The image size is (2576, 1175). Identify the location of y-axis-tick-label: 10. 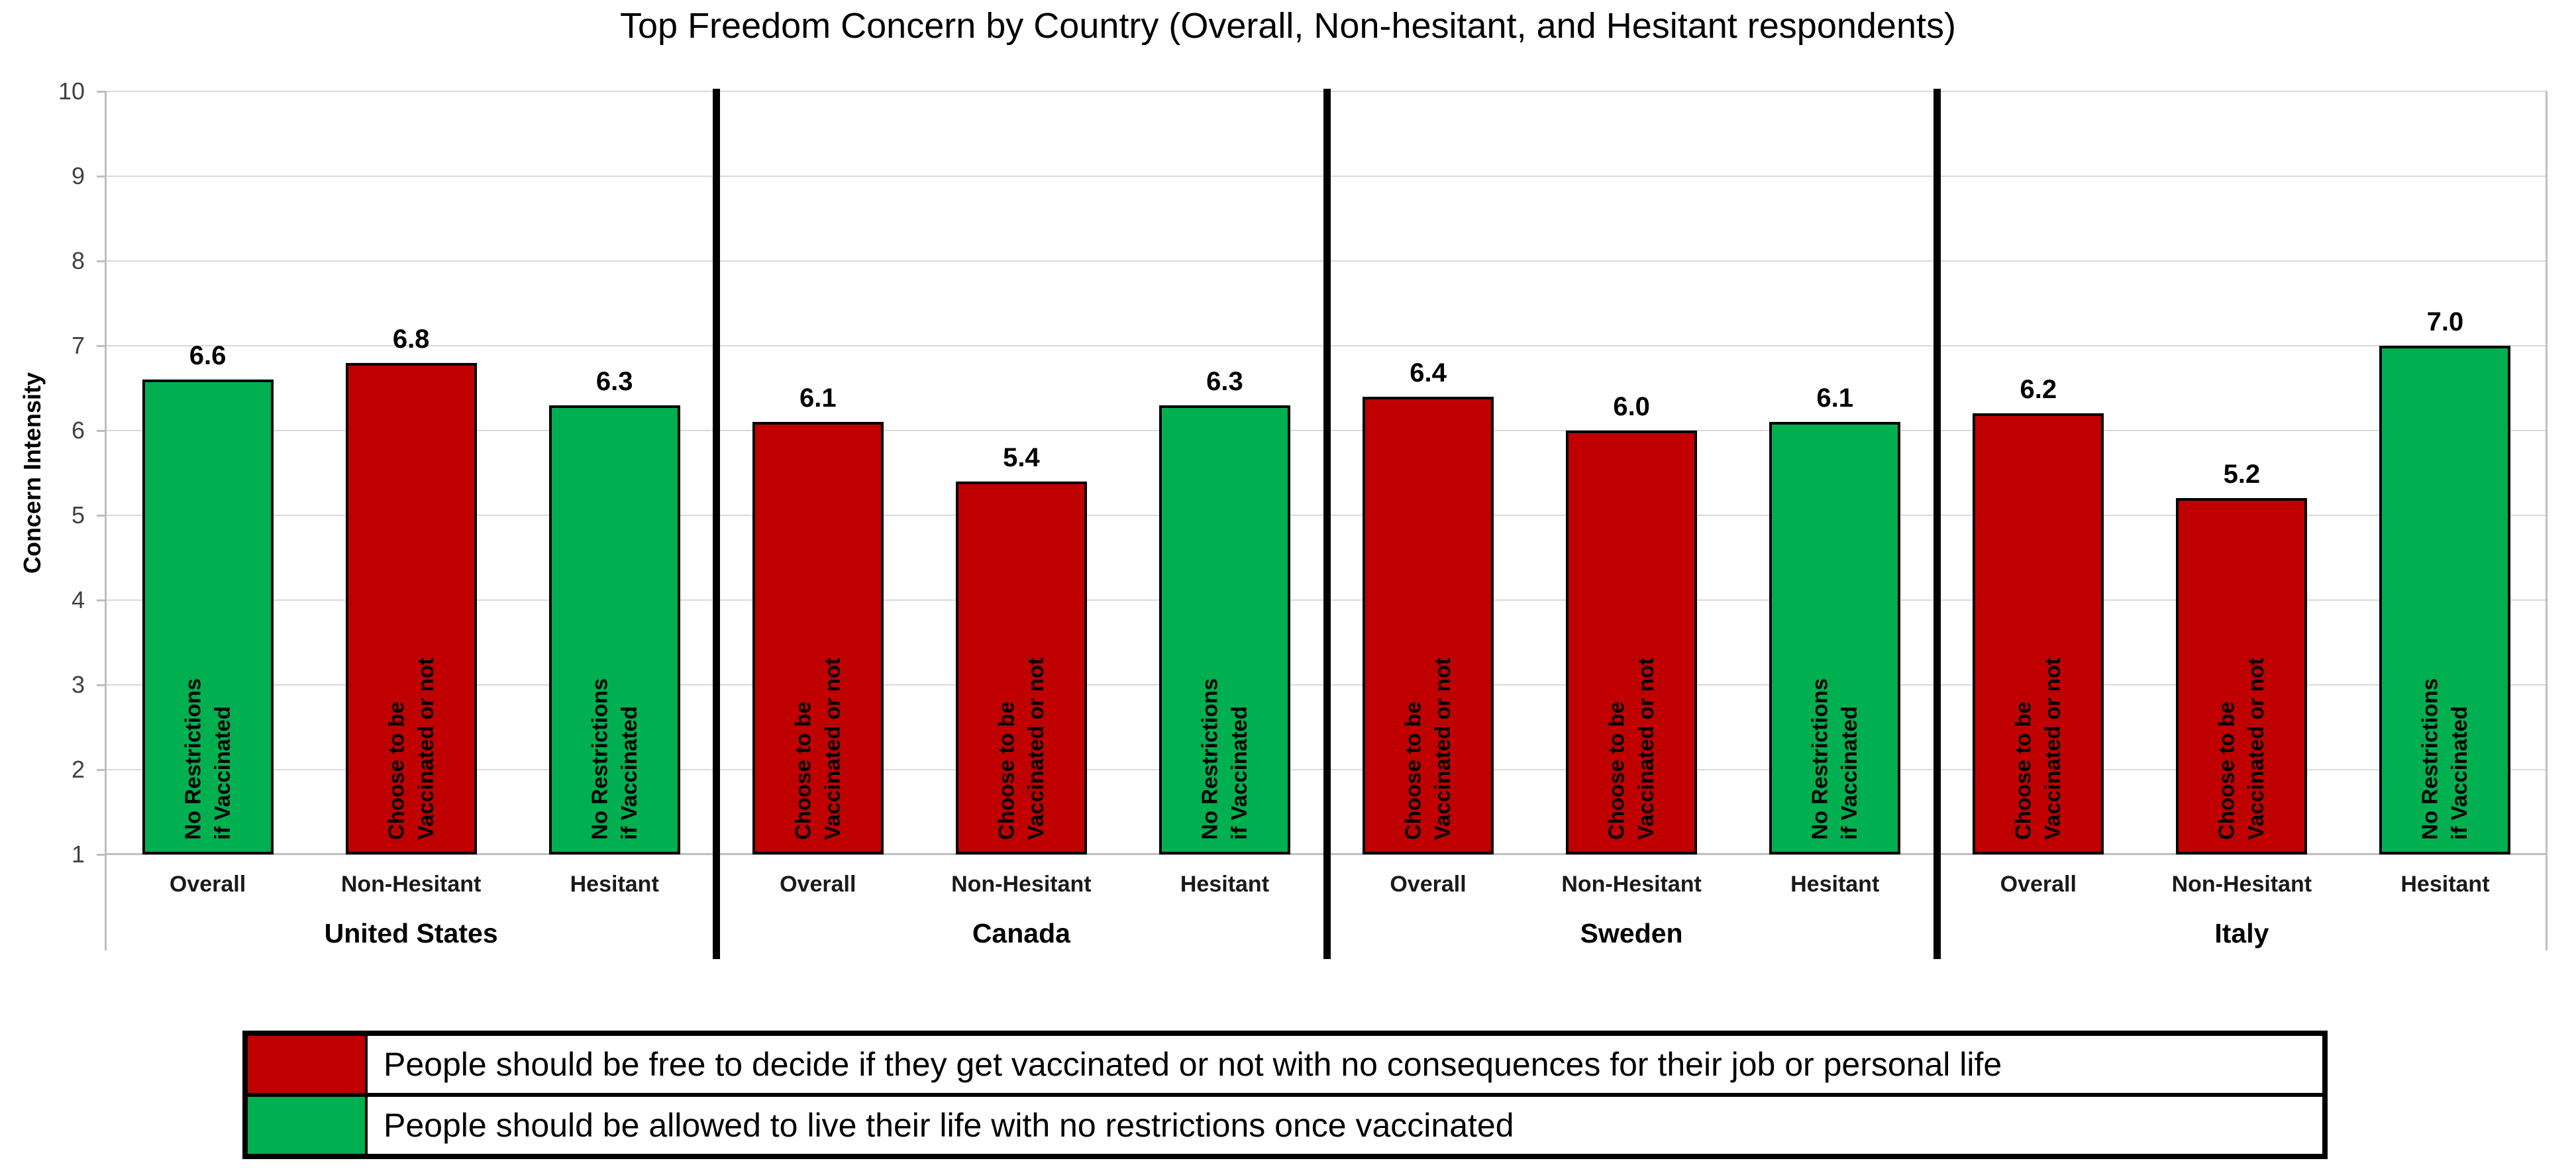
(71, 91).